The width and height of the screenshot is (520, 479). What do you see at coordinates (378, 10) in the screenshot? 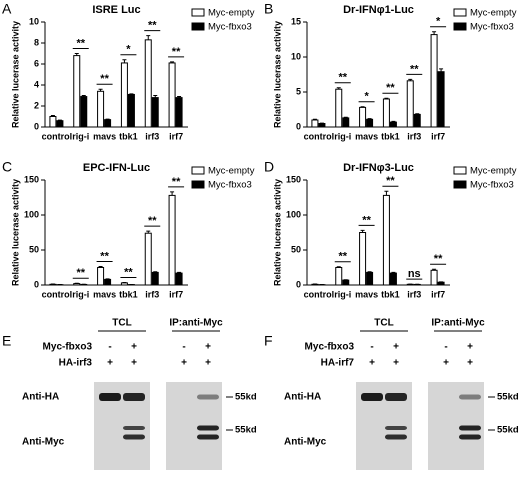
I see `chart-title: Dr-IFNφ1-Luc` at bounding box center [378, 10].